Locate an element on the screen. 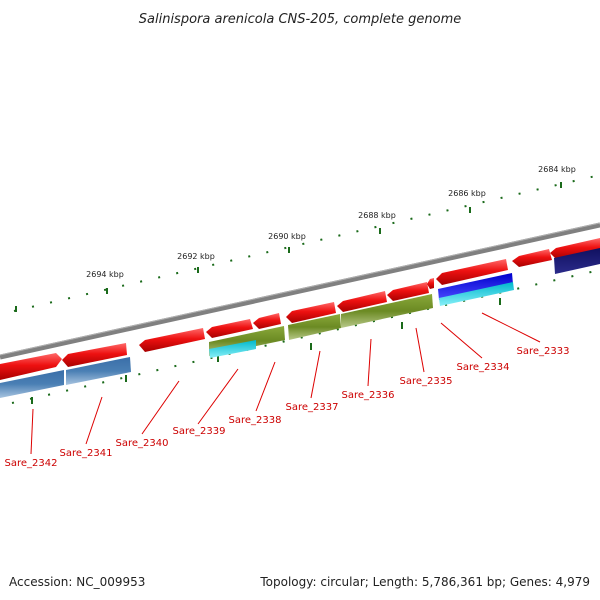 The image size is (600, 600). gene-label: Sare_2342 is located at coordinates (31, 463).